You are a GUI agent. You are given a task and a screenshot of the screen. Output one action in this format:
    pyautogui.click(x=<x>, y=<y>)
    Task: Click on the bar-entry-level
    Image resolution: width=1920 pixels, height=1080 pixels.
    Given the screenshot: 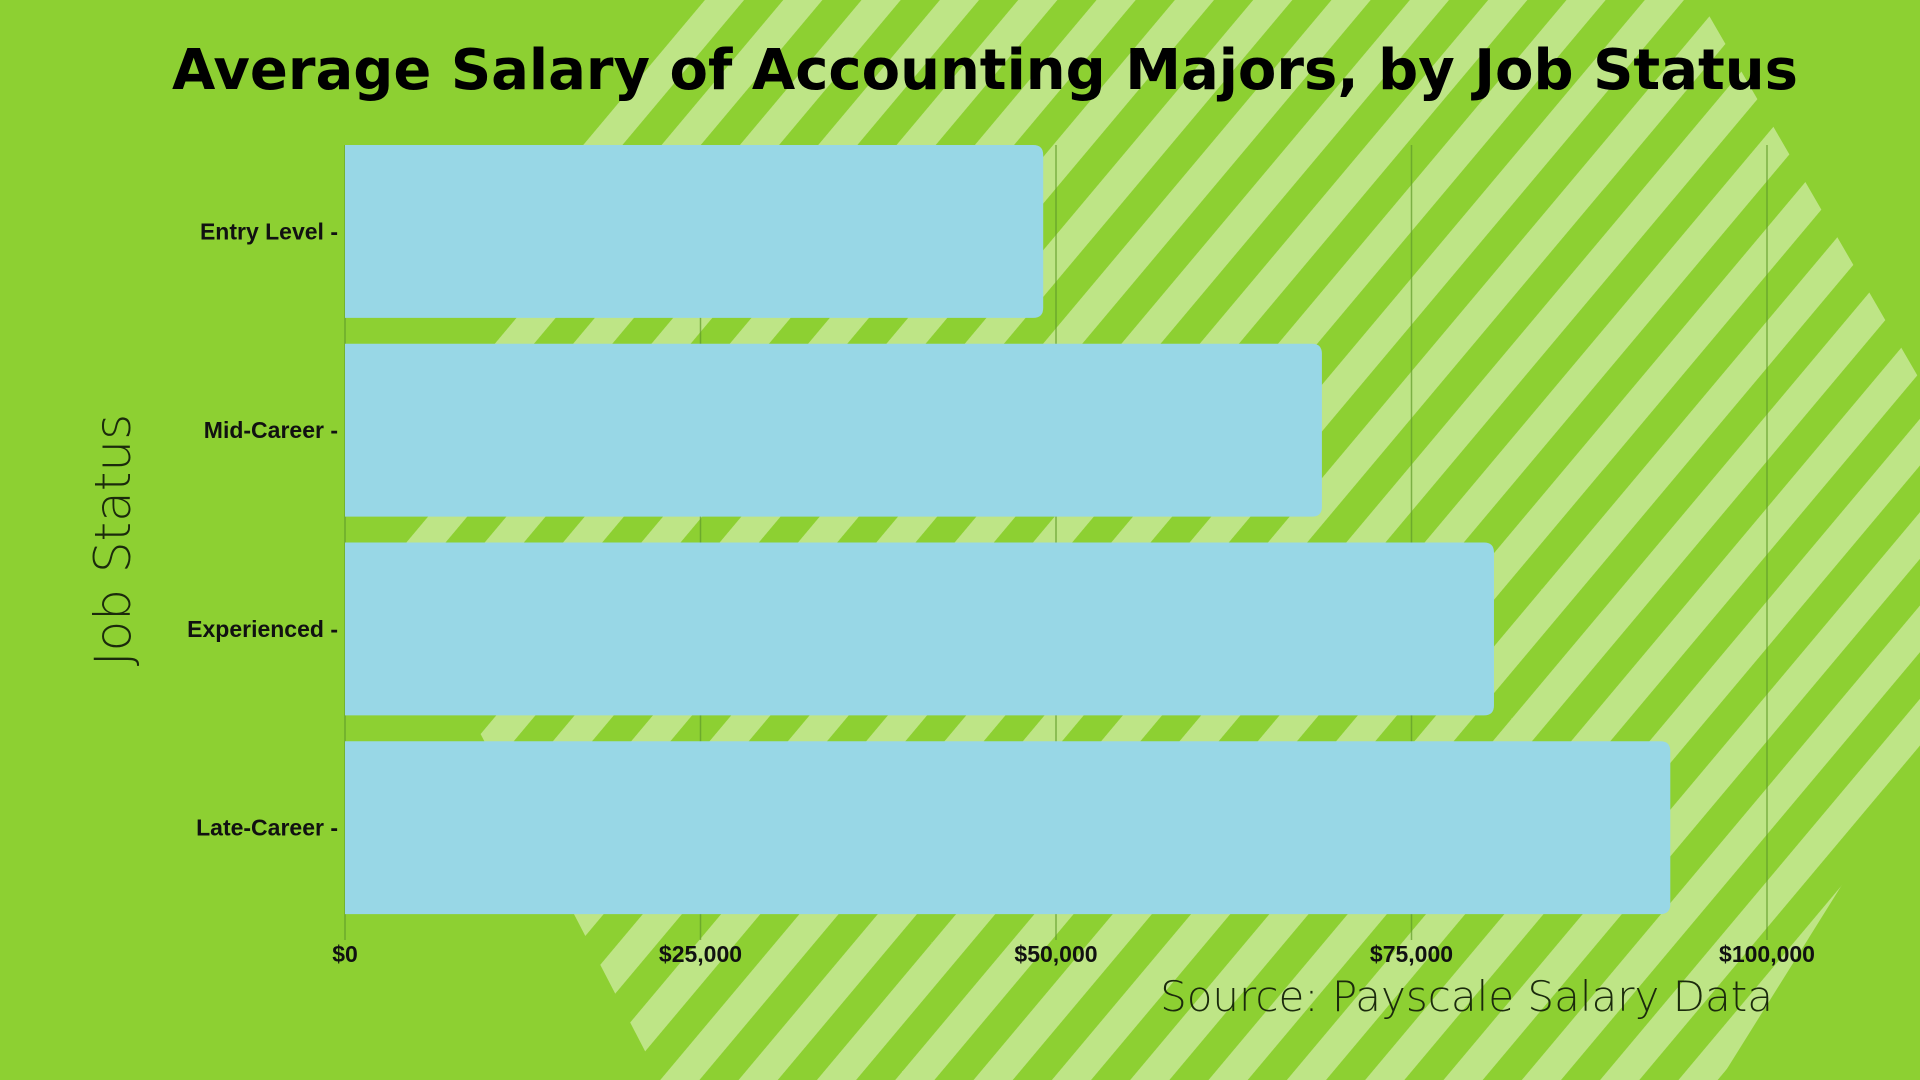 What is the action you would take?
    pyautogui.click(x=694, y=231)
    